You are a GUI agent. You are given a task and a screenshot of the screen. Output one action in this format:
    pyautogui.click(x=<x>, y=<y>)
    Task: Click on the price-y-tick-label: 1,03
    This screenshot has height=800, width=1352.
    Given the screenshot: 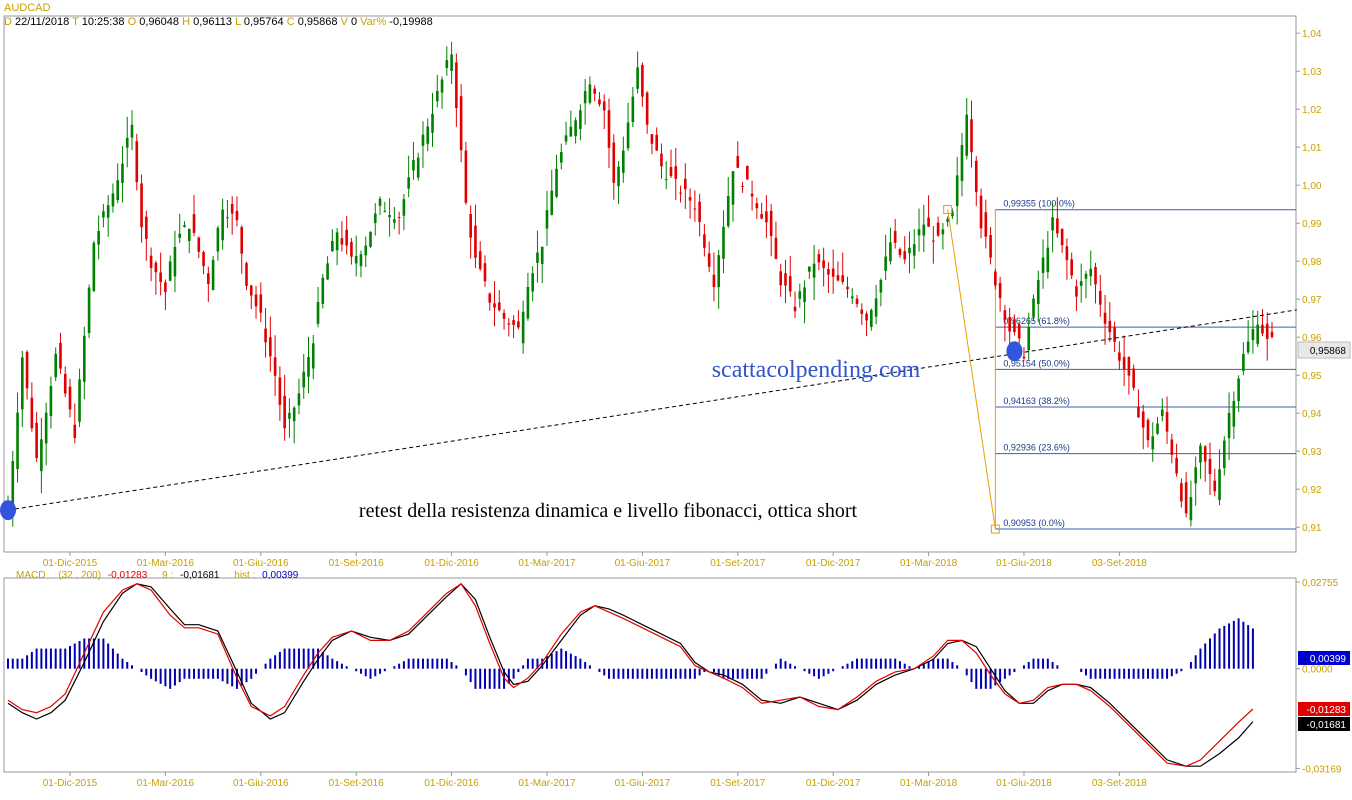 What is the action you would take?
    pyautogui.click(x=1312, y=72)
    